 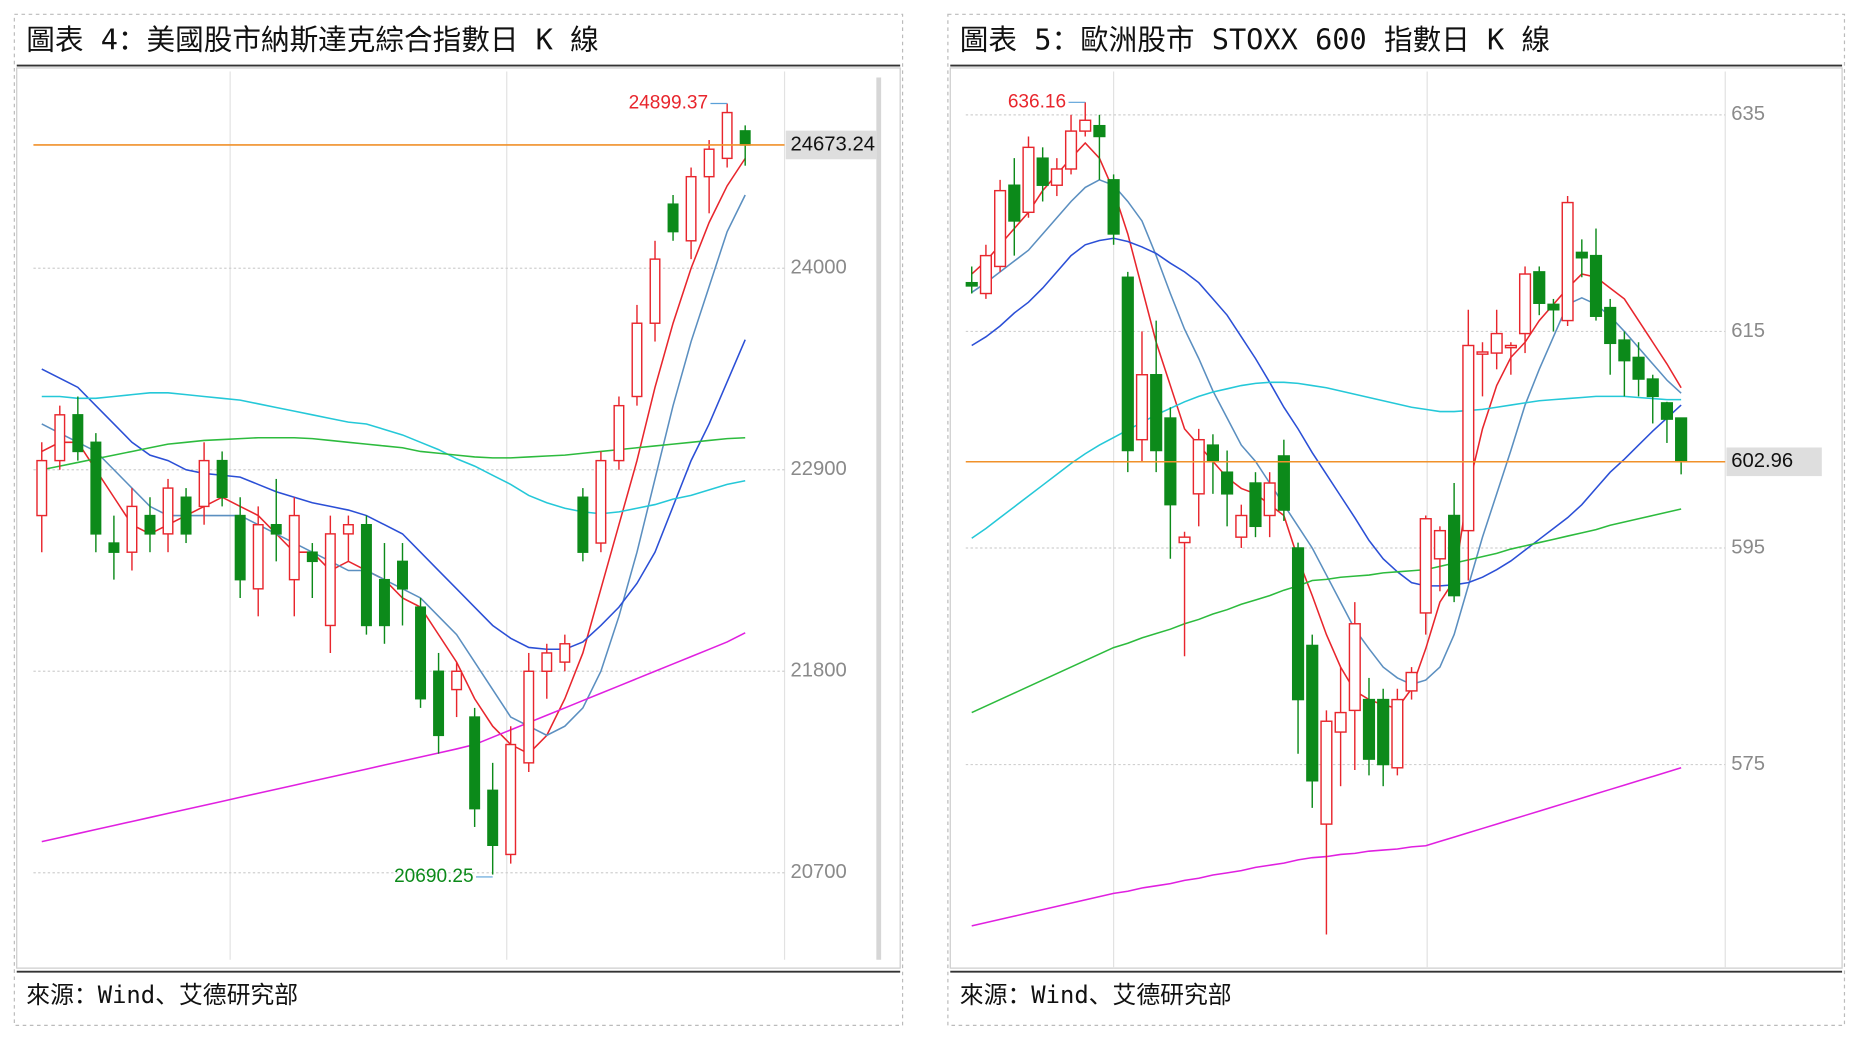 I want to click on source: 來源：Wind、艾德研究部, so click(x=1096, y=995).